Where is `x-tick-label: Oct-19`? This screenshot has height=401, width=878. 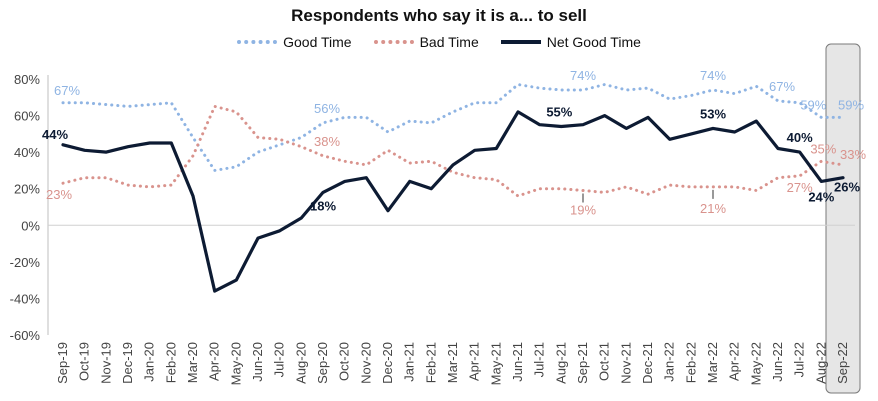 x-tick-label: Oct-19 is located at coordinates (84, 361).